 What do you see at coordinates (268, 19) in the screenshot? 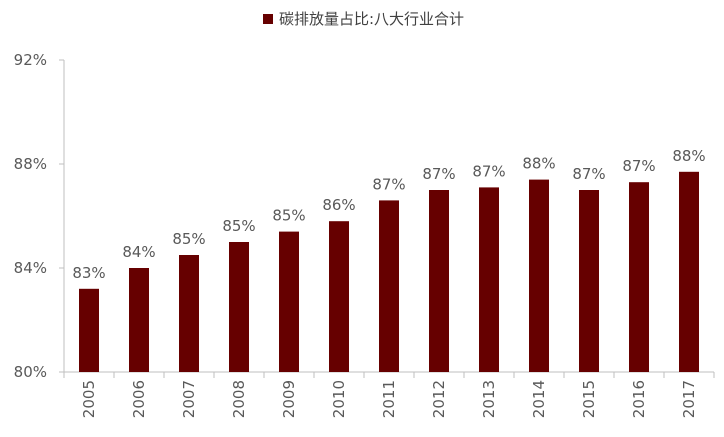
I see `legend-swatch` at bounding box center [268, 19].